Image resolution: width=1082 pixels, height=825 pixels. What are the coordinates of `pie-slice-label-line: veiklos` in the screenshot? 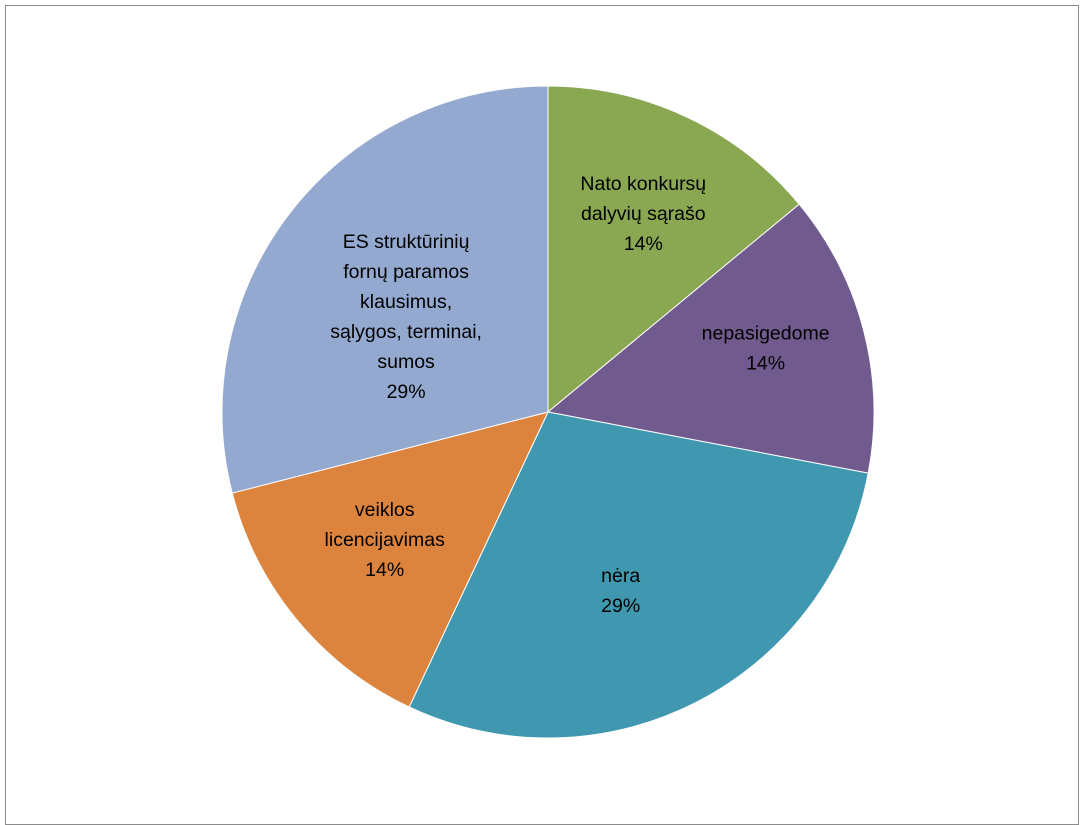 It's located at (385, 510).